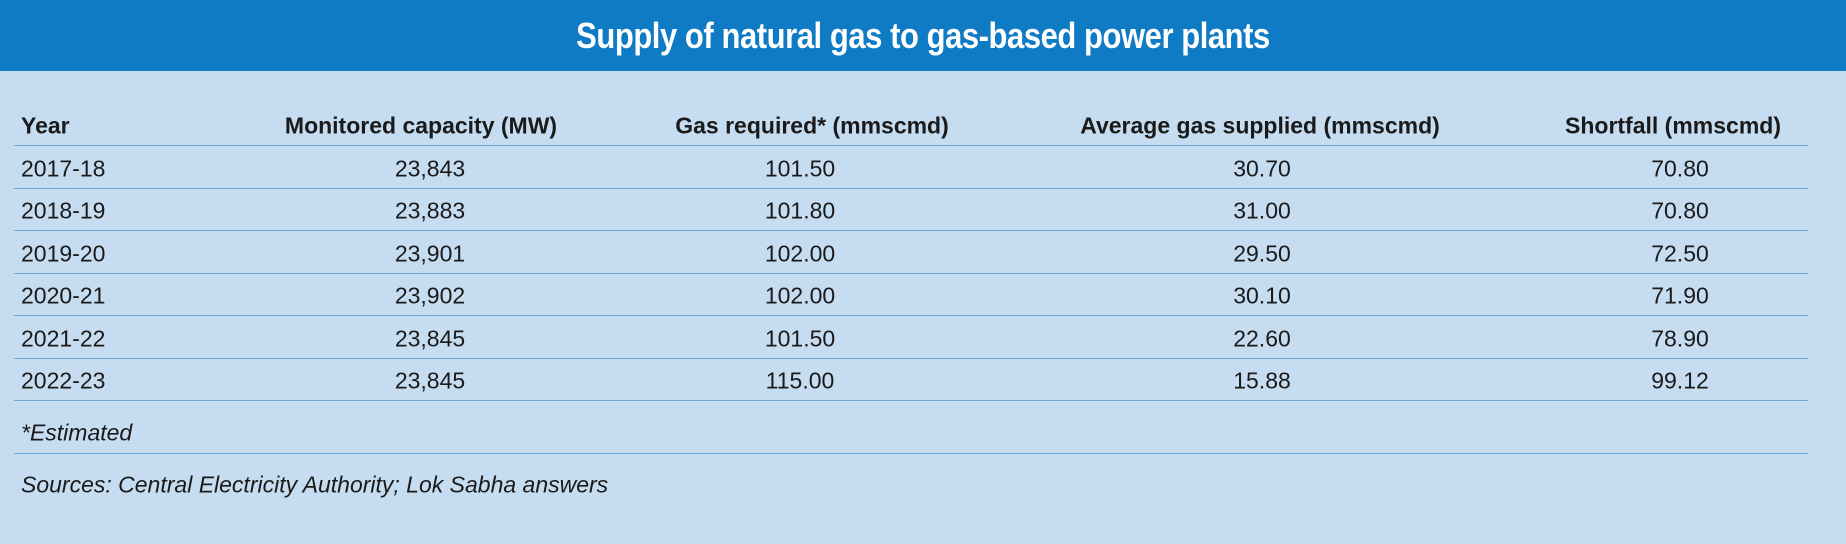 The width and height of the screenshot is (1846, 544). Describe the element at coordinates (1262, 380) in the screenshot. I see `cell-value: 15.88` at that location.